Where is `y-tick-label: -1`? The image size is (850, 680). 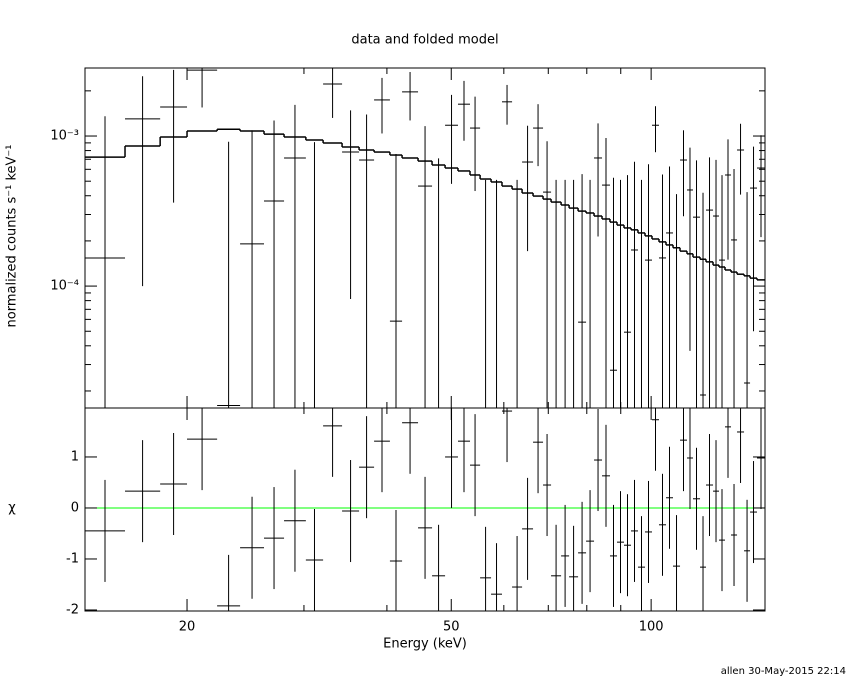 y-tick-label: -1 is located at coordinates (72, 558).